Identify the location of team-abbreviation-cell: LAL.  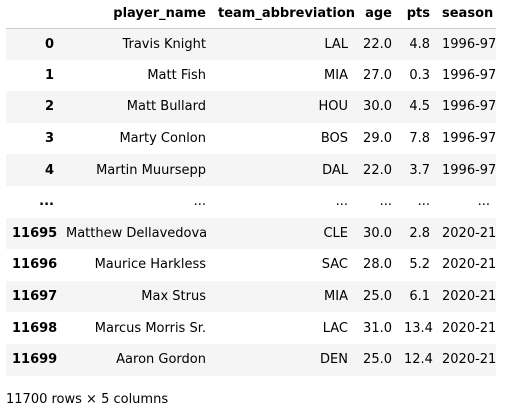
(336, 44).